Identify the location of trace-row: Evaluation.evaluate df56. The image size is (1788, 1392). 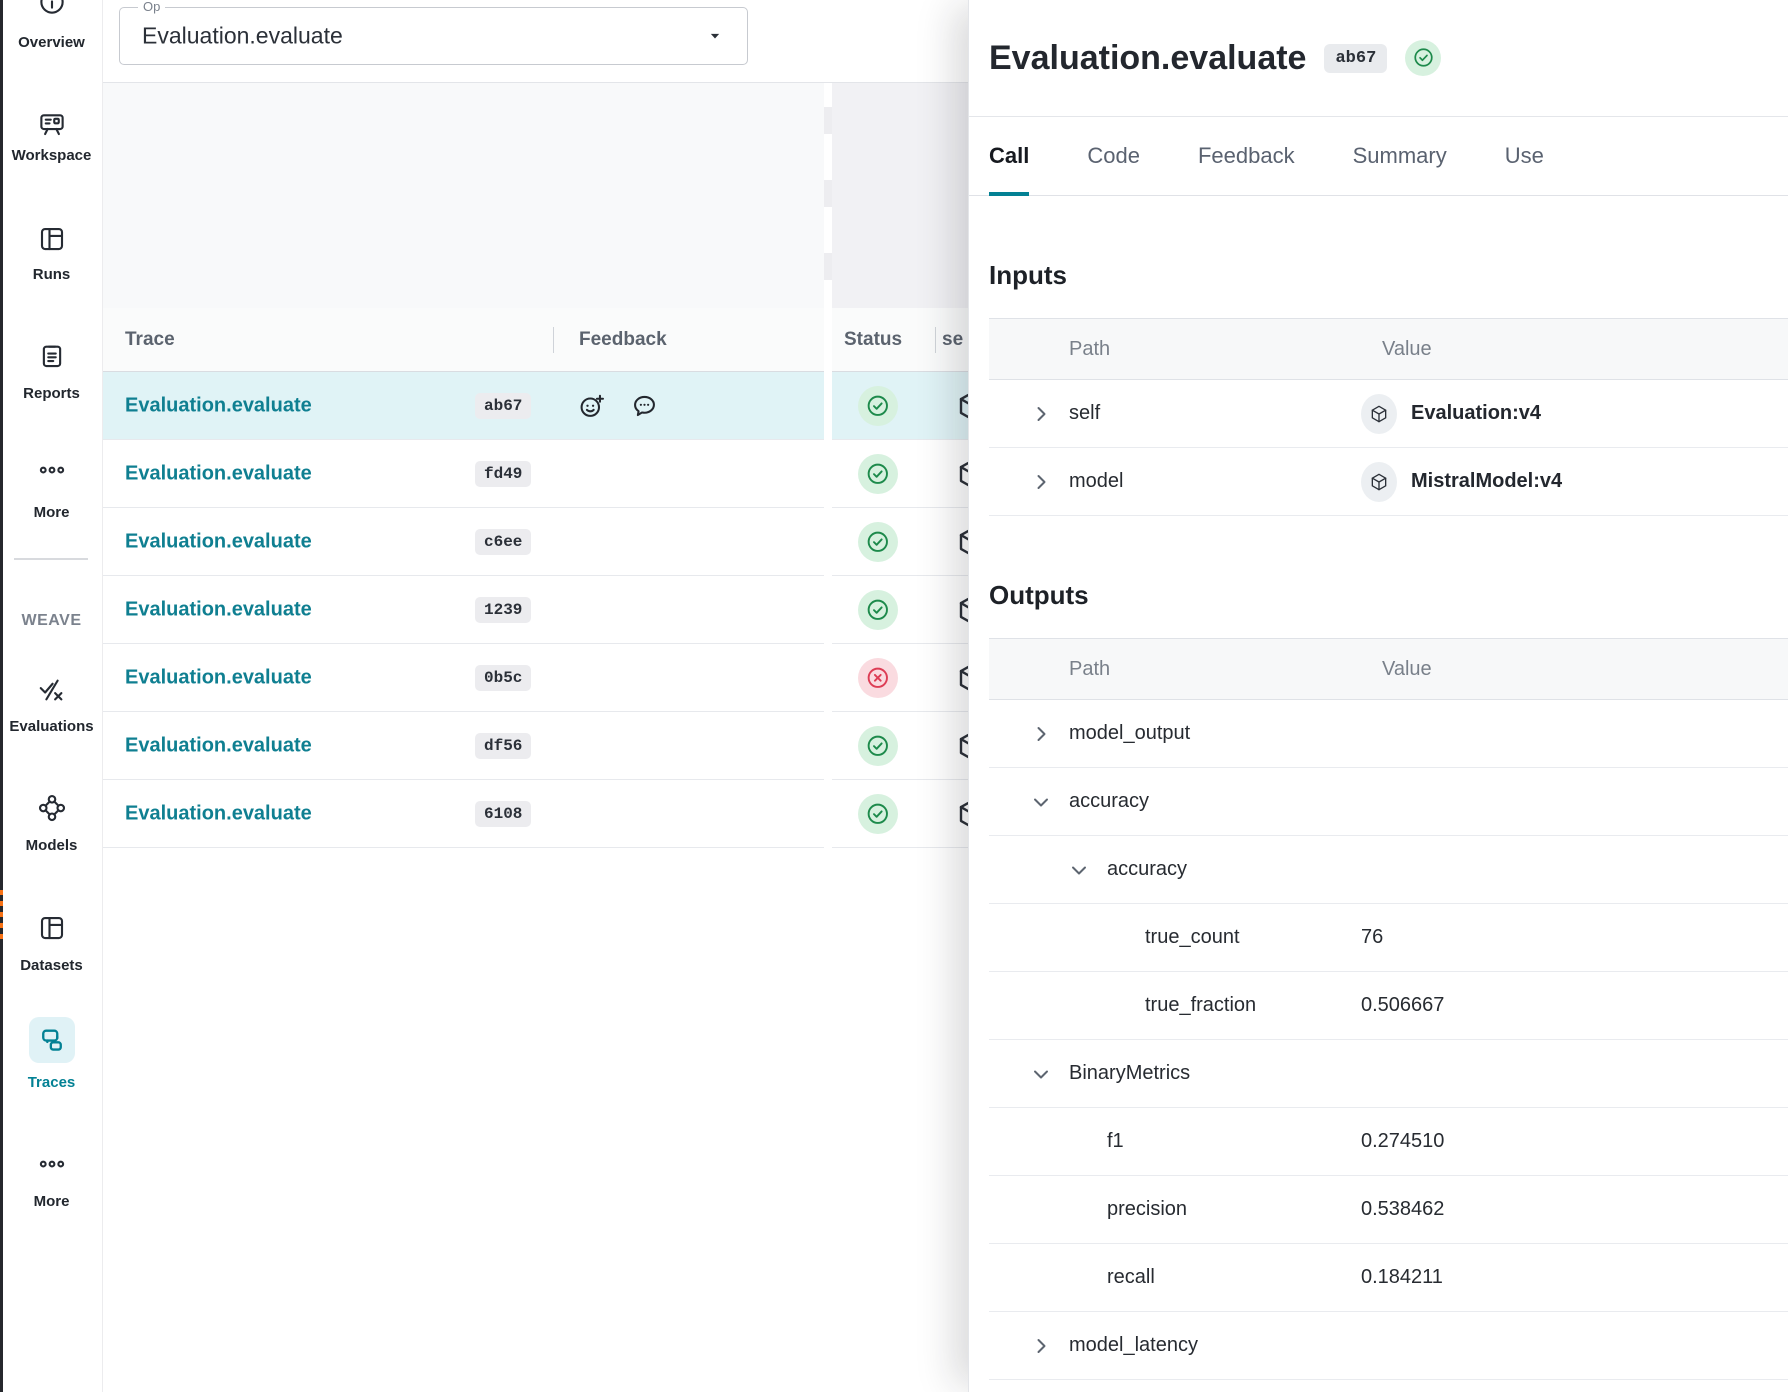
(535, 746).